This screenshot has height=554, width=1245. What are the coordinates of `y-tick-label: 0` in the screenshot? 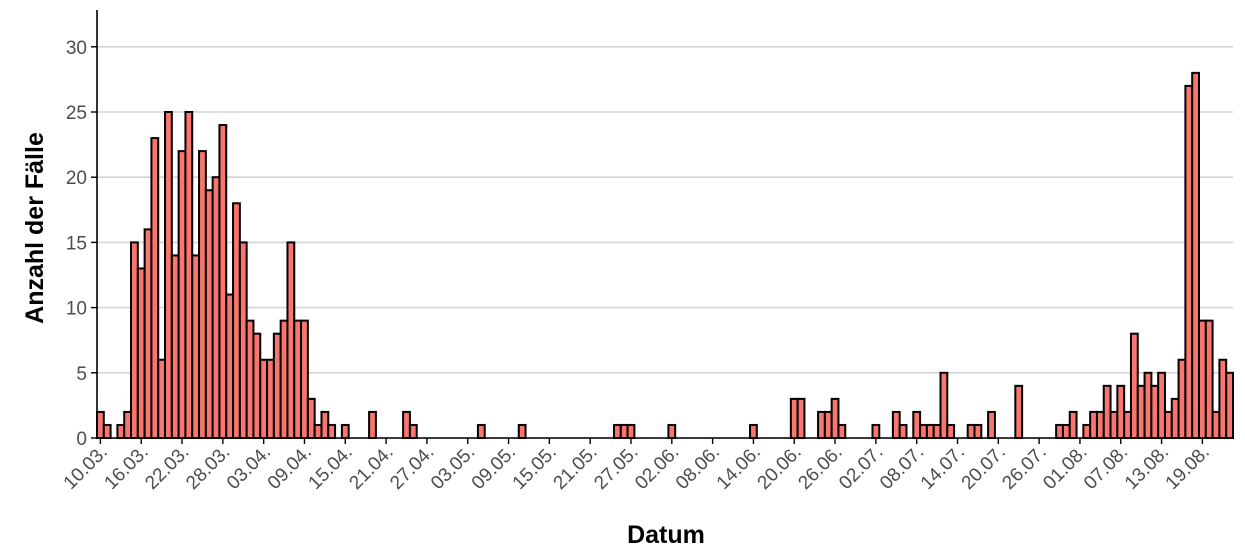 It's located at (81, 439).